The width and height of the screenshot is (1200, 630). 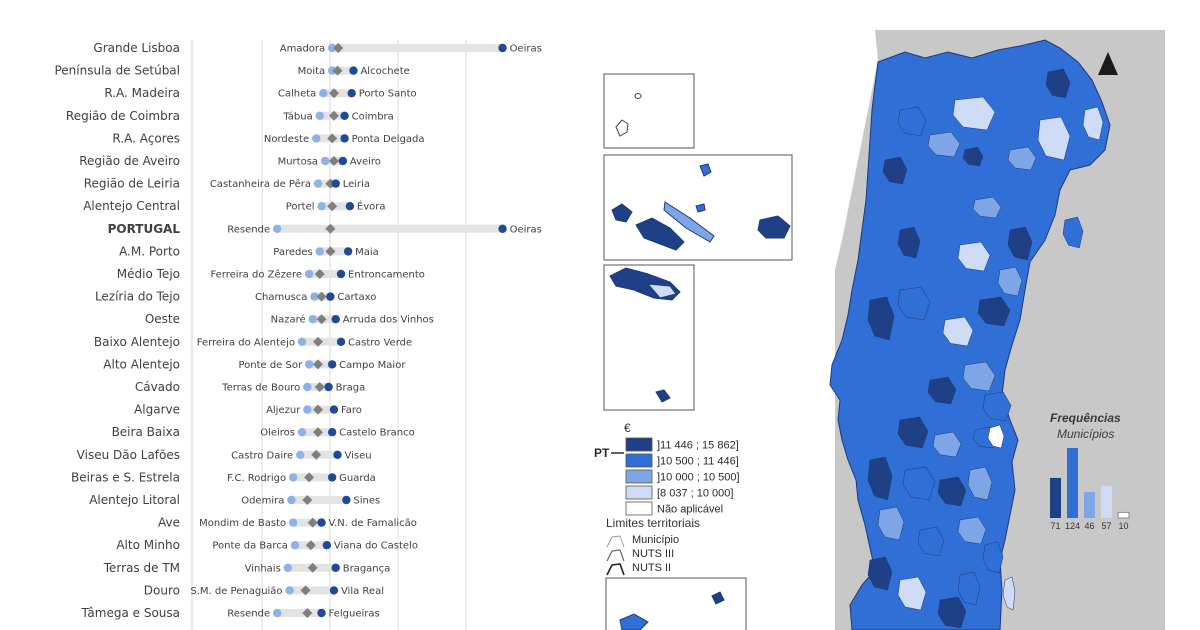 What do you see at coordinates (141, 568) in the screenshot?
I see `region-label: Terras de TM` at bounding box center [141, 568].